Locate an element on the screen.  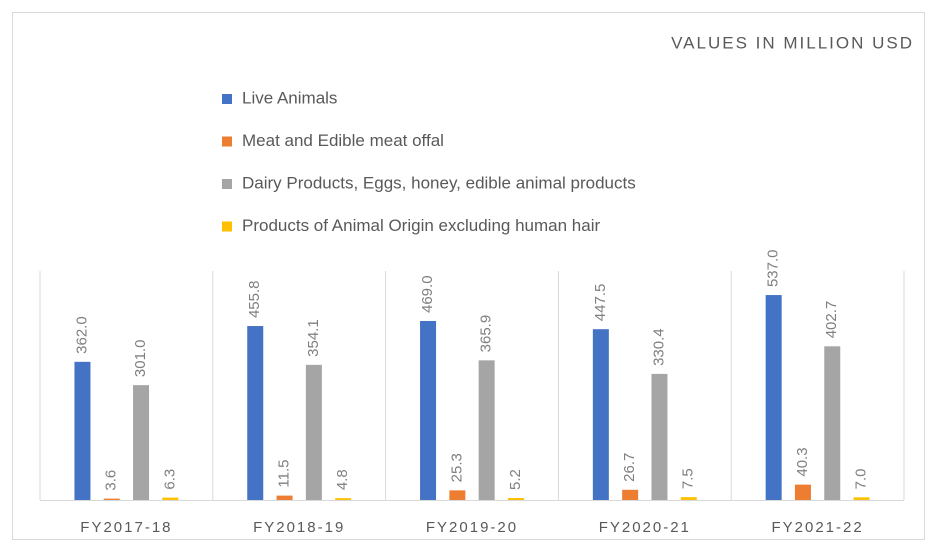
data-label: 4.8 is located at coordinates (342, 479).